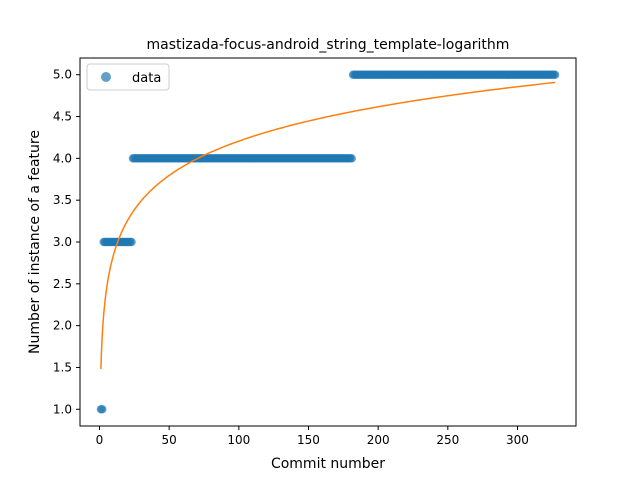 The height and width of the screenshot is (480, 640). Describe the element at coordinates (62, 367) in the screenshot. I see `y-tick-label: 1.5` at that location.